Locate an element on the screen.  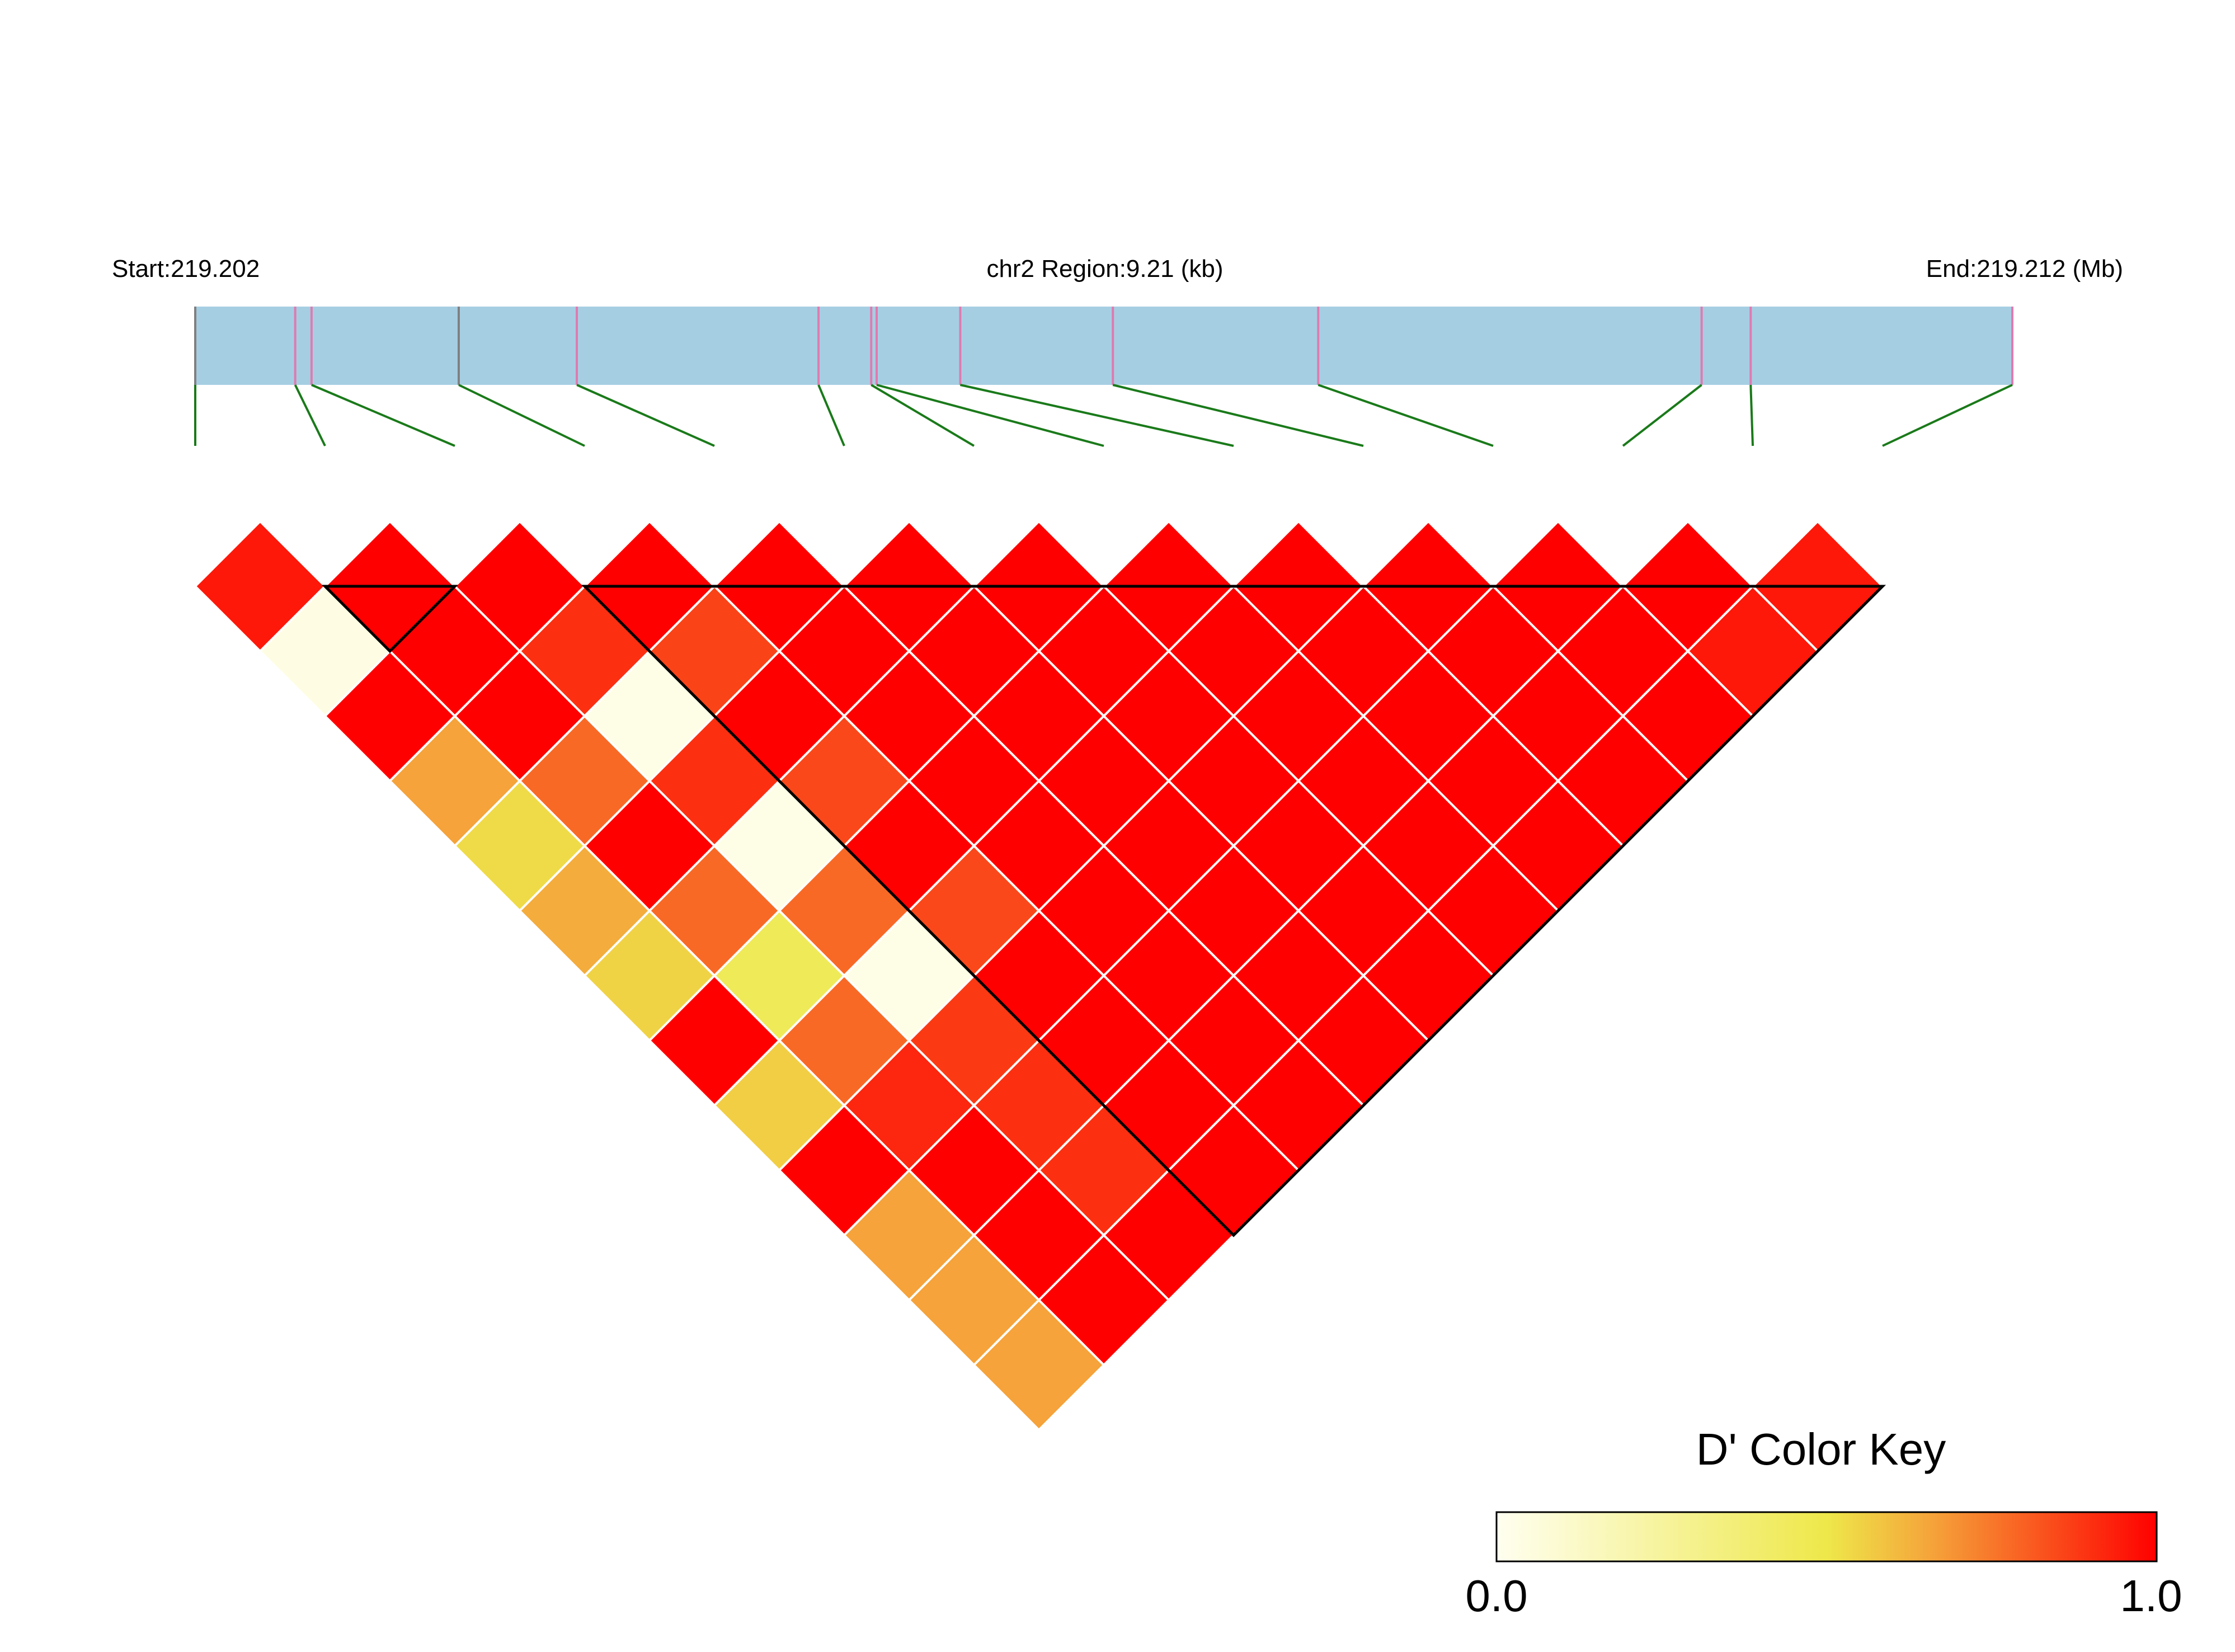
color-key: D' Color Key 0.0 1.0 is located at coordinates (1823, 1522).